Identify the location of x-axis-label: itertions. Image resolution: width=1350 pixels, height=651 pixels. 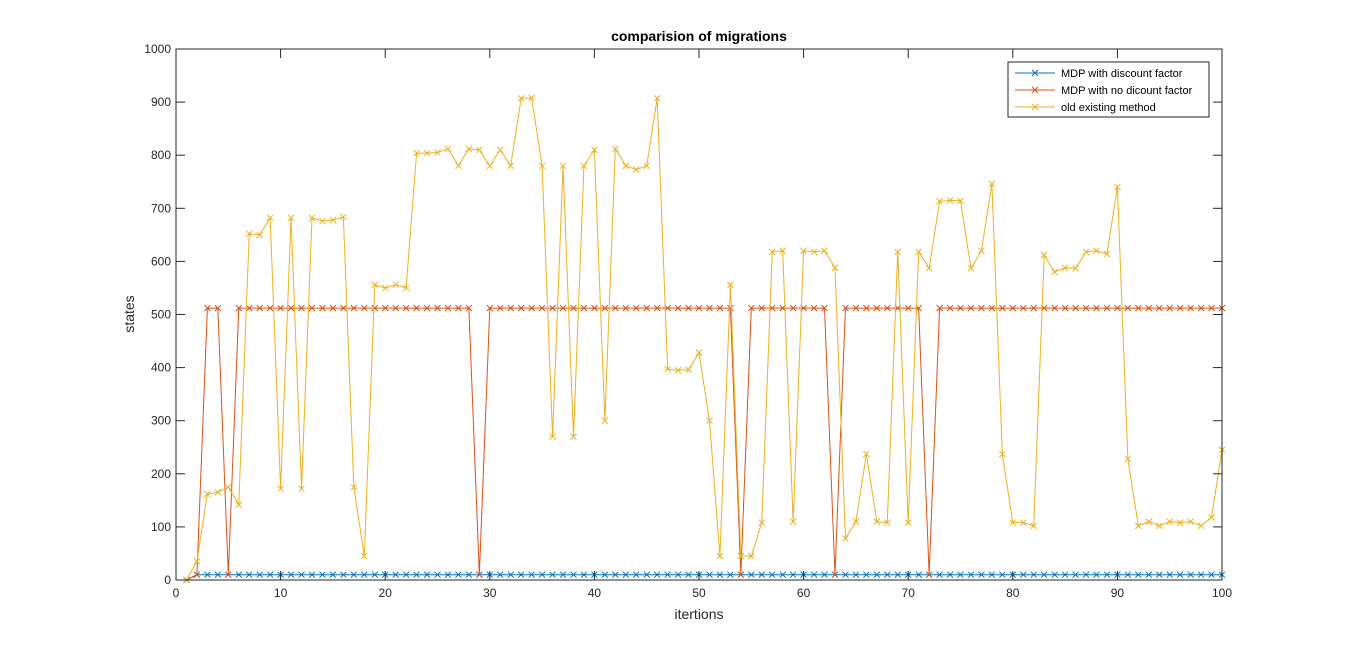
(698, 614).